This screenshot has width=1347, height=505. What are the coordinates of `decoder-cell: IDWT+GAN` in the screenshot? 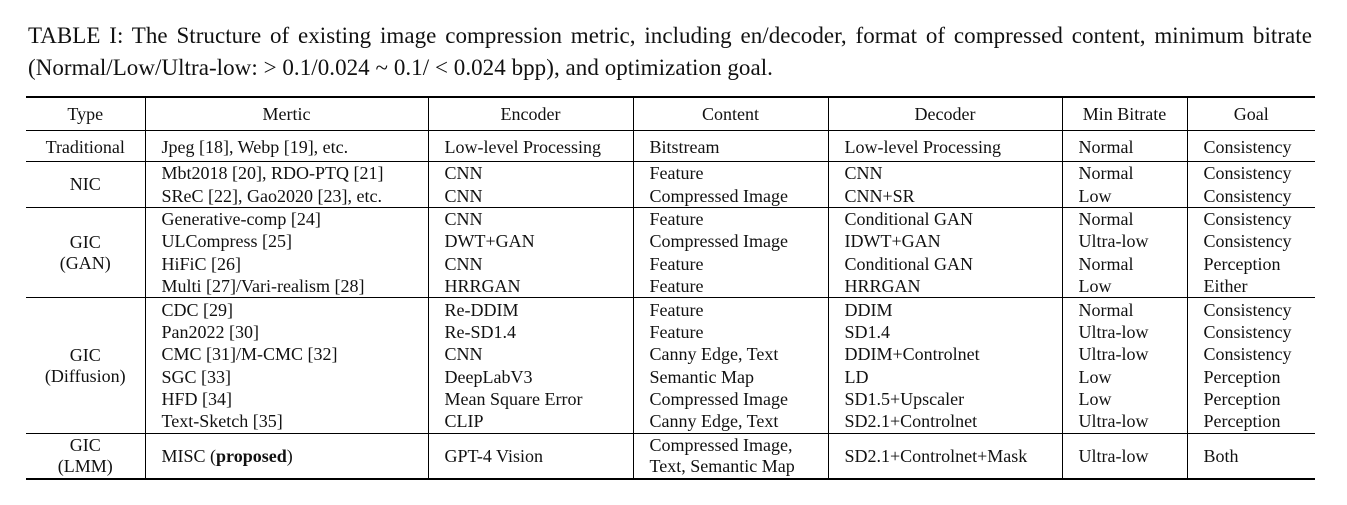 It's located at (944, 241).